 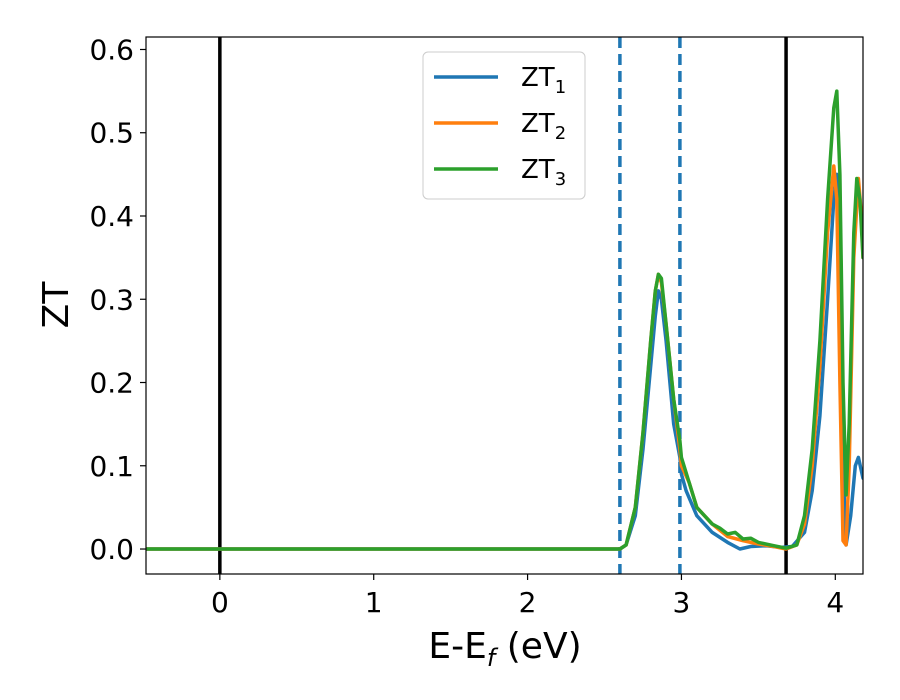 I want to click on x-tick-label: 0, so click(x=220, y=602).